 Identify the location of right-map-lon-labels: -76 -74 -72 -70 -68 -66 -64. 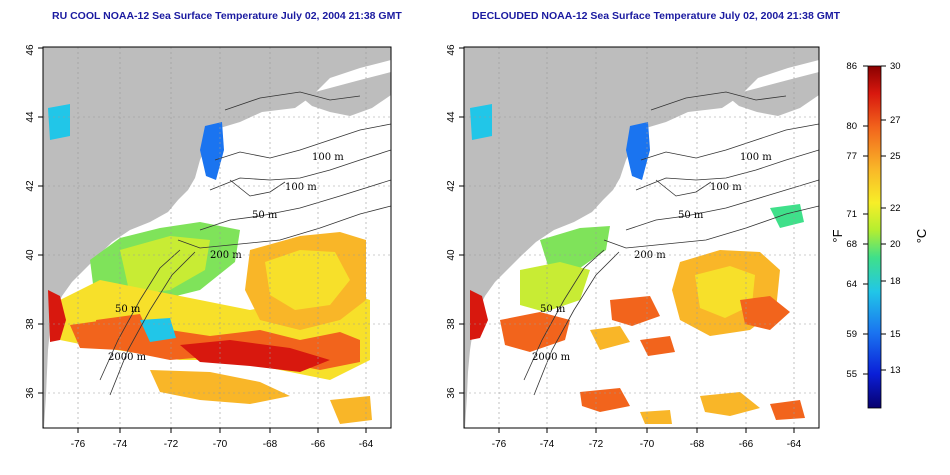
(647, 444).